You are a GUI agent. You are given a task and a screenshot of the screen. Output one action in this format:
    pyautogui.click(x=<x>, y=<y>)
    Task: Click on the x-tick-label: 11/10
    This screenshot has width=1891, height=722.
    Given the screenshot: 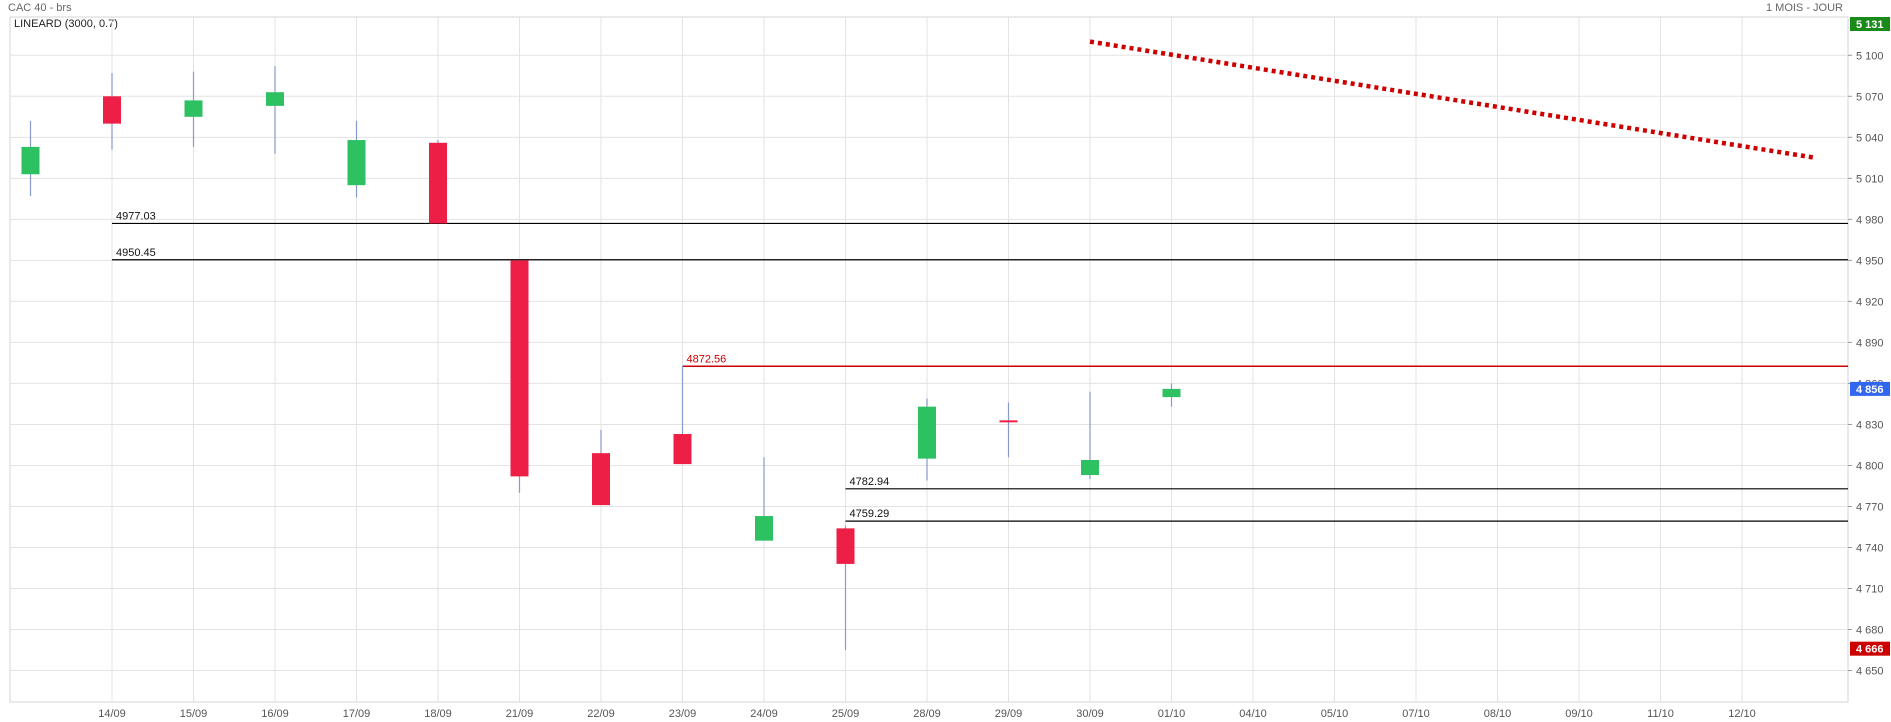 What is the action you would take?
    pyautogui.click(x=1660, y=714)
    